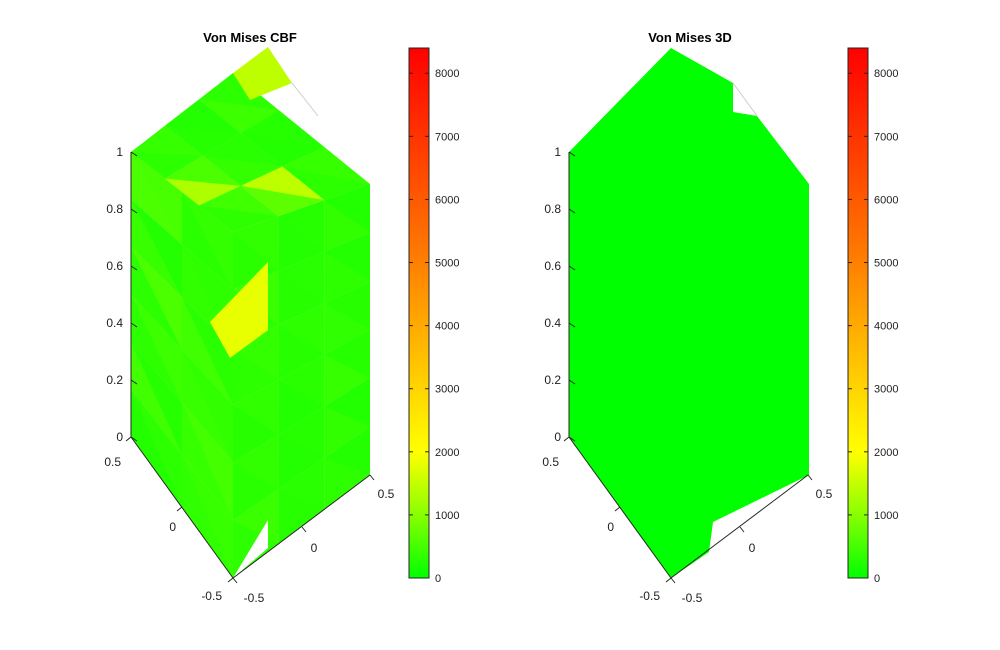  What do you see at coordinates (114, 380) in the screenshot?
I see `z-tick-label: 0.2` at bounding box center [114, 380].